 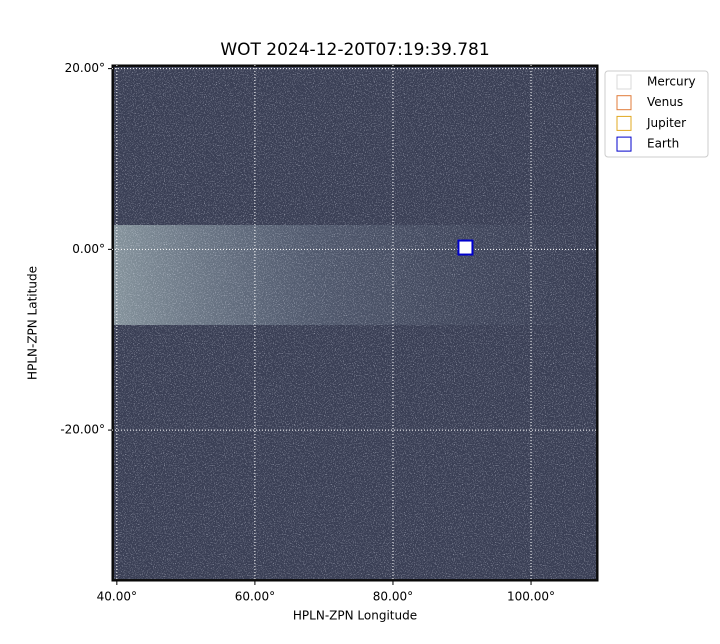 I want to click on legend-label: Mercury, so click(x=671, y=82).